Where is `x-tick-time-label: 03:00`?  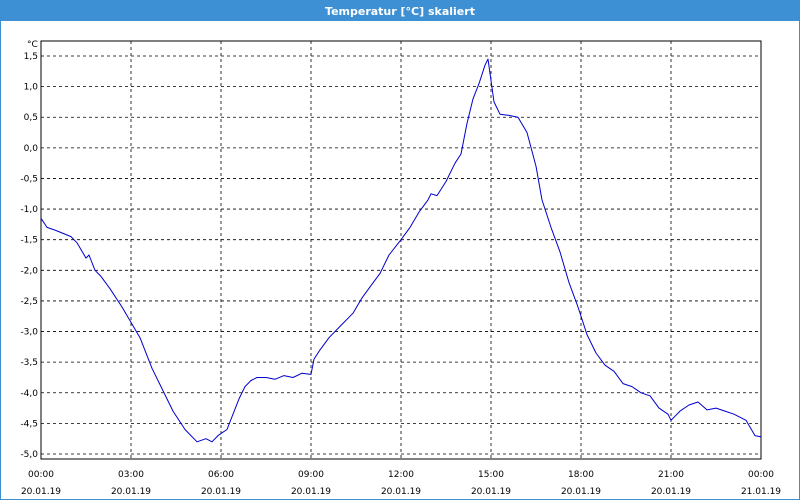
x-tick-time-label: 03:00 is located at coordinates (131, 475).